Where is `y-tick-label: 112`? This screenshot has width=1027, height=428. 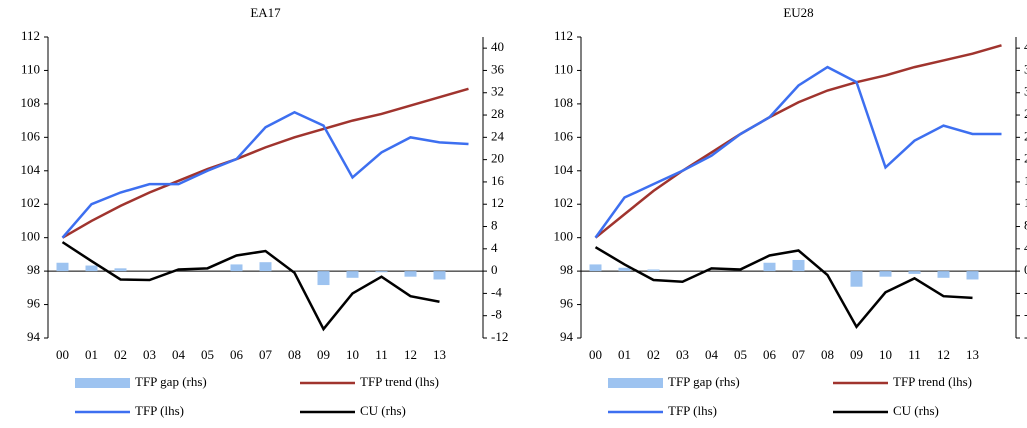 y-tick-label: 112 is located at coordinates (563, 35).